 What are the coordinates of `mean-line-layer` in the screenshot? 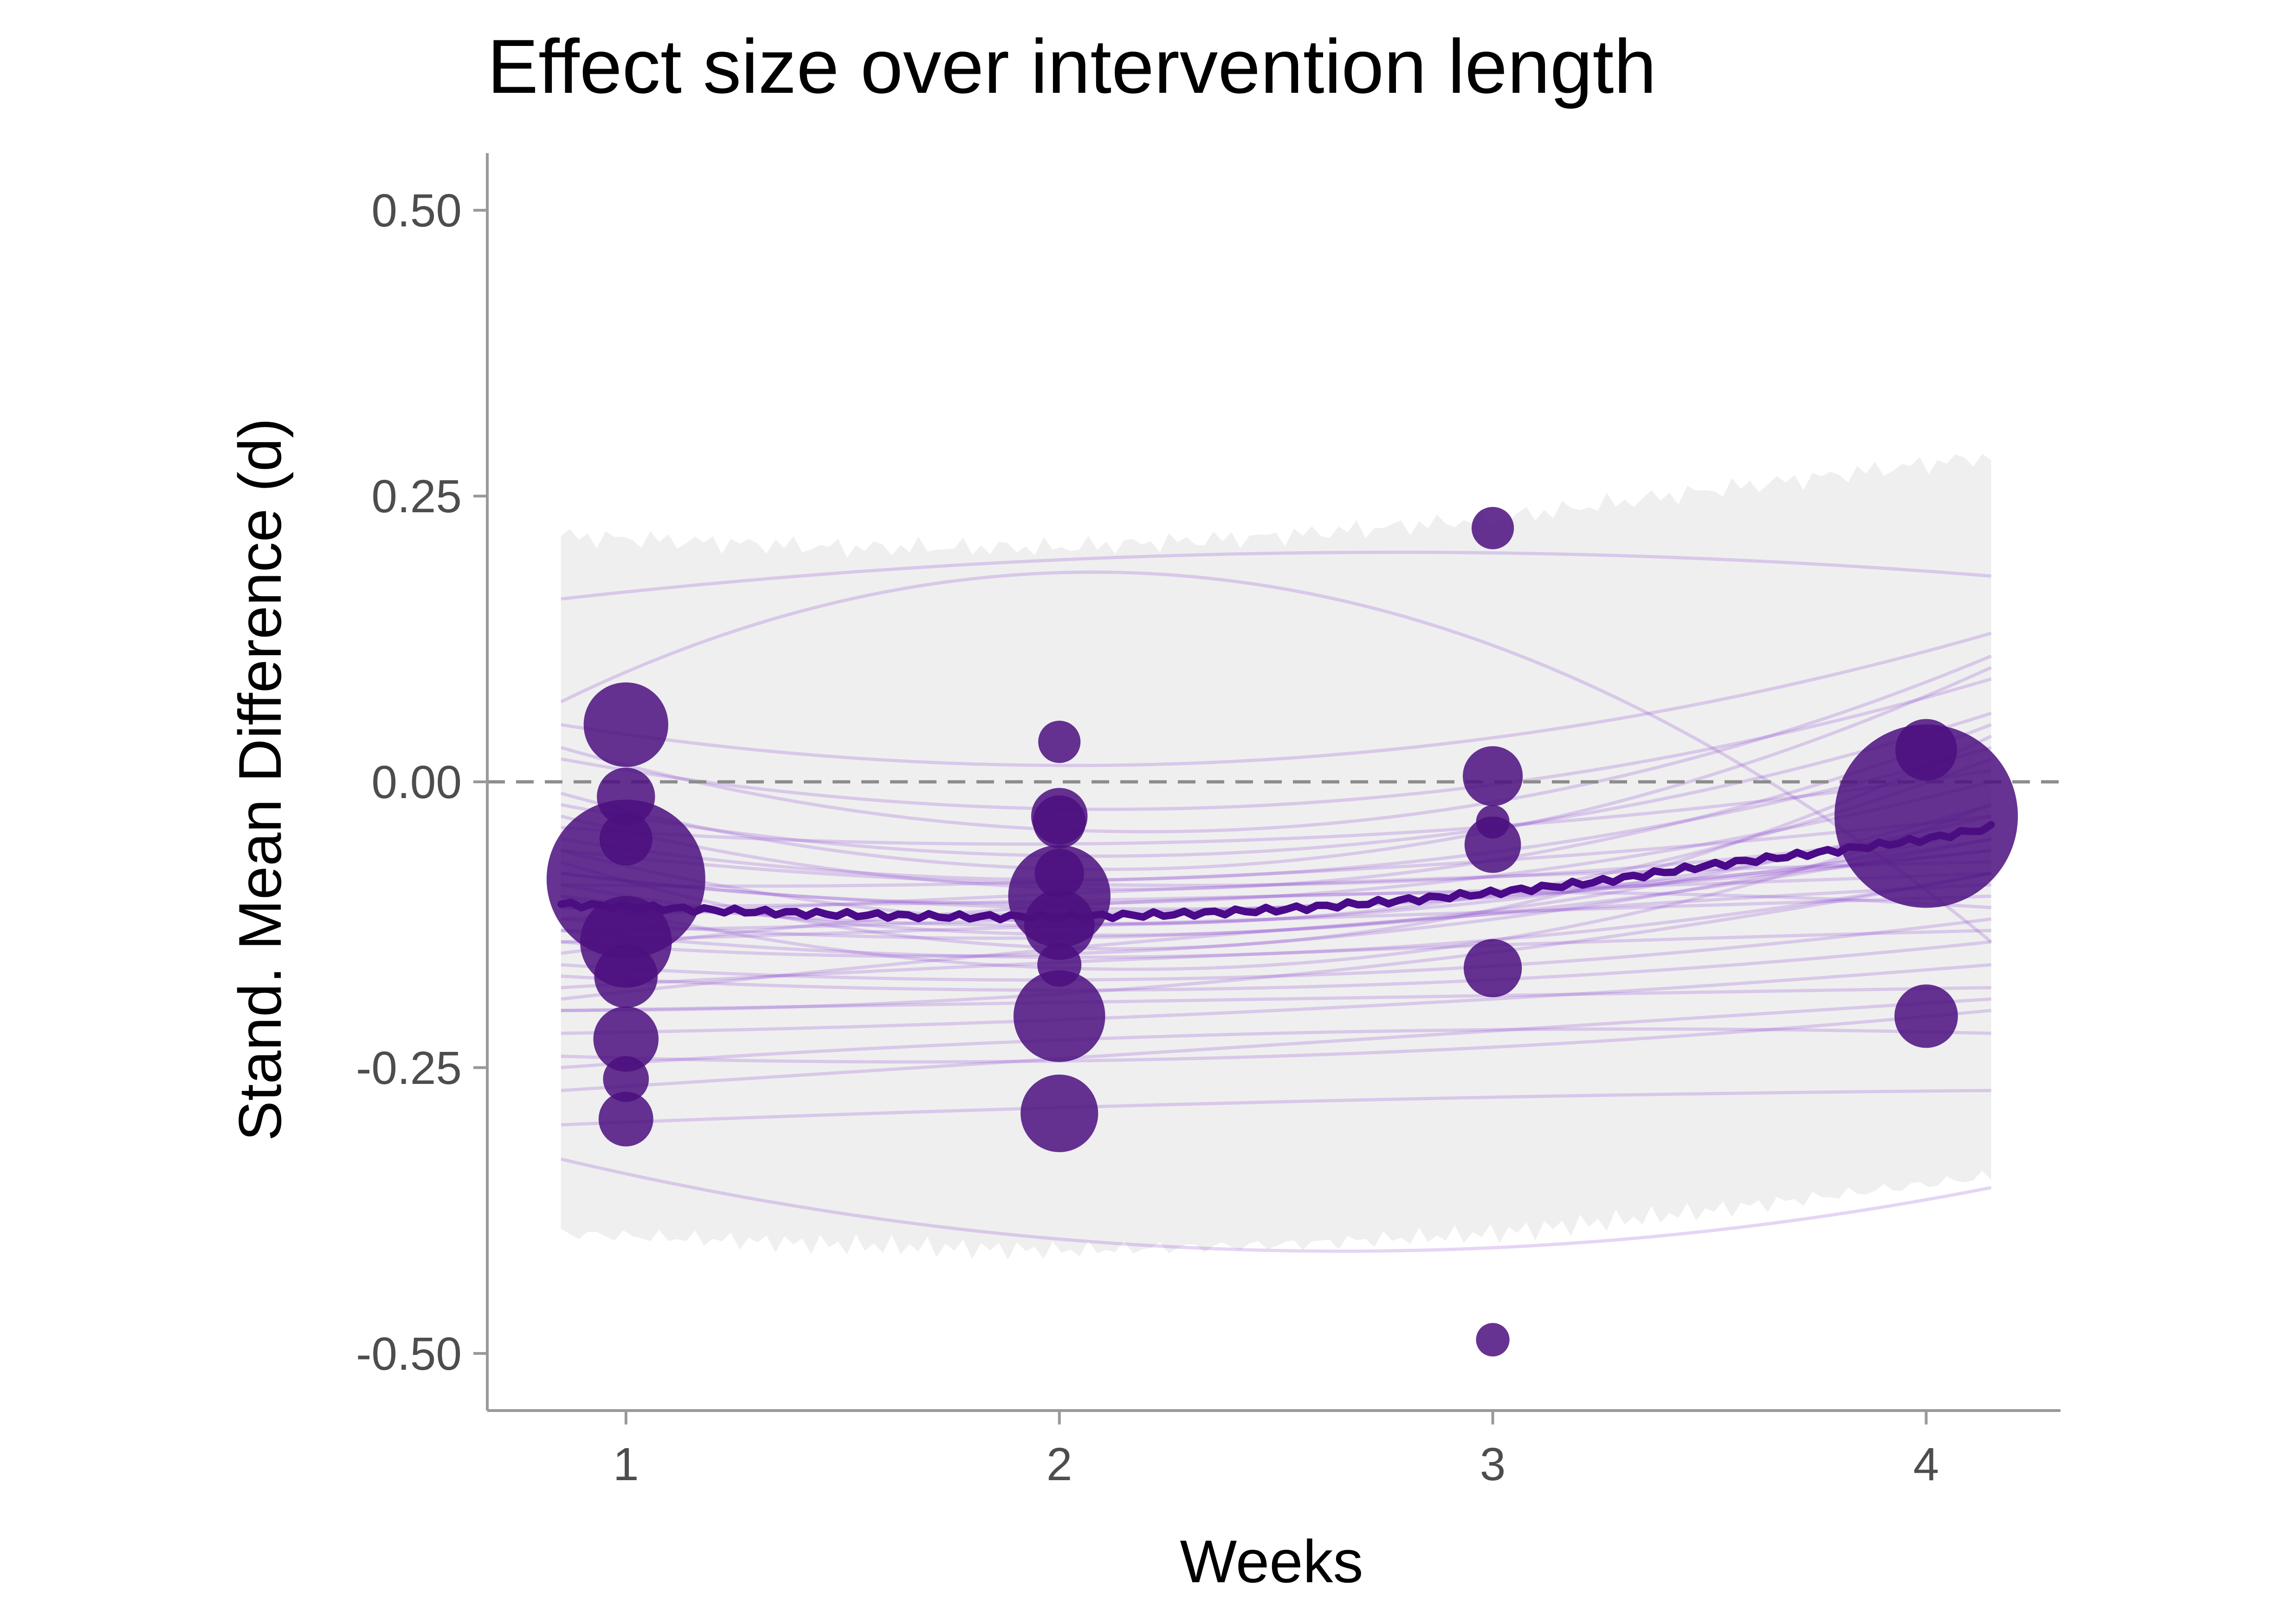 It's located at (1276, 872).